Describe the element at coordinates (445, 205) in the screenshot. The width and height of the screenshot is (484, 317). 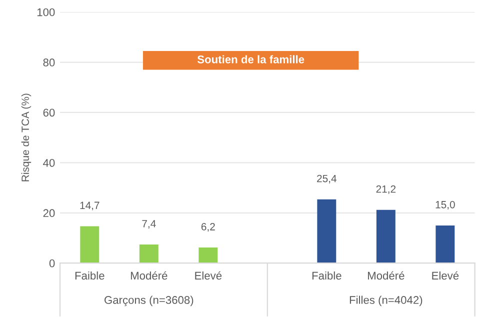
I see `data-label: 15,0` at that location.